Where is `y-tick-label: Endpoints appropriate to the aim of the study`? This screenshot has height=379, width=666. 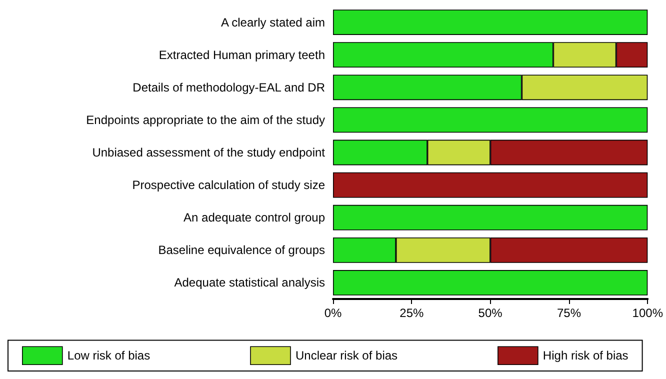
y-tick-label: Endpoints appropriate to the aim of the study is located at coordinates (205, 119).